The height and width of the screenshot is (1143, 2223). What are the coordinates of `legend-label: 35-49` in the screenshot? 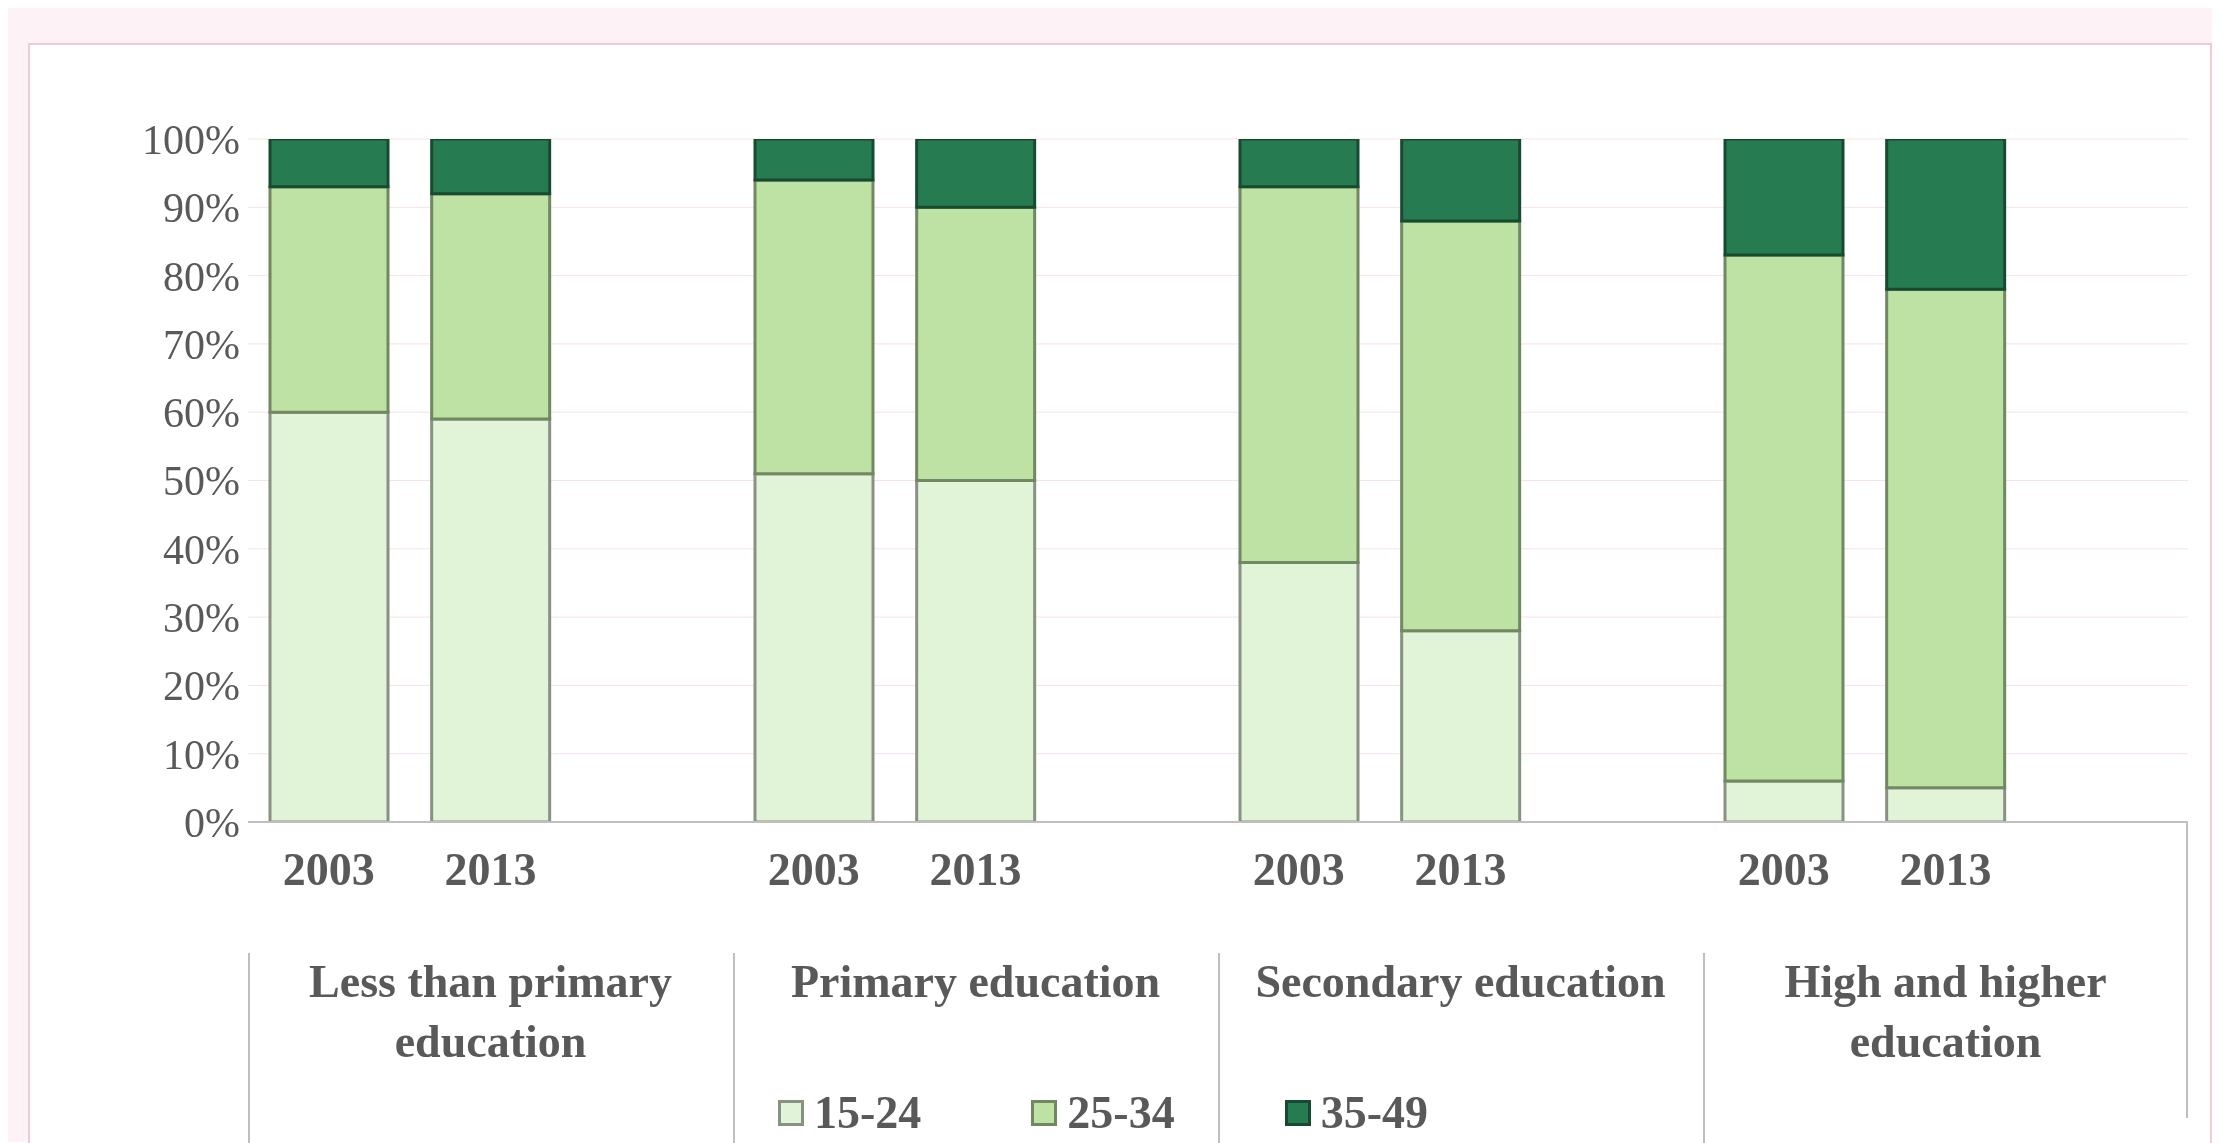 It's located at (1374, 1112).